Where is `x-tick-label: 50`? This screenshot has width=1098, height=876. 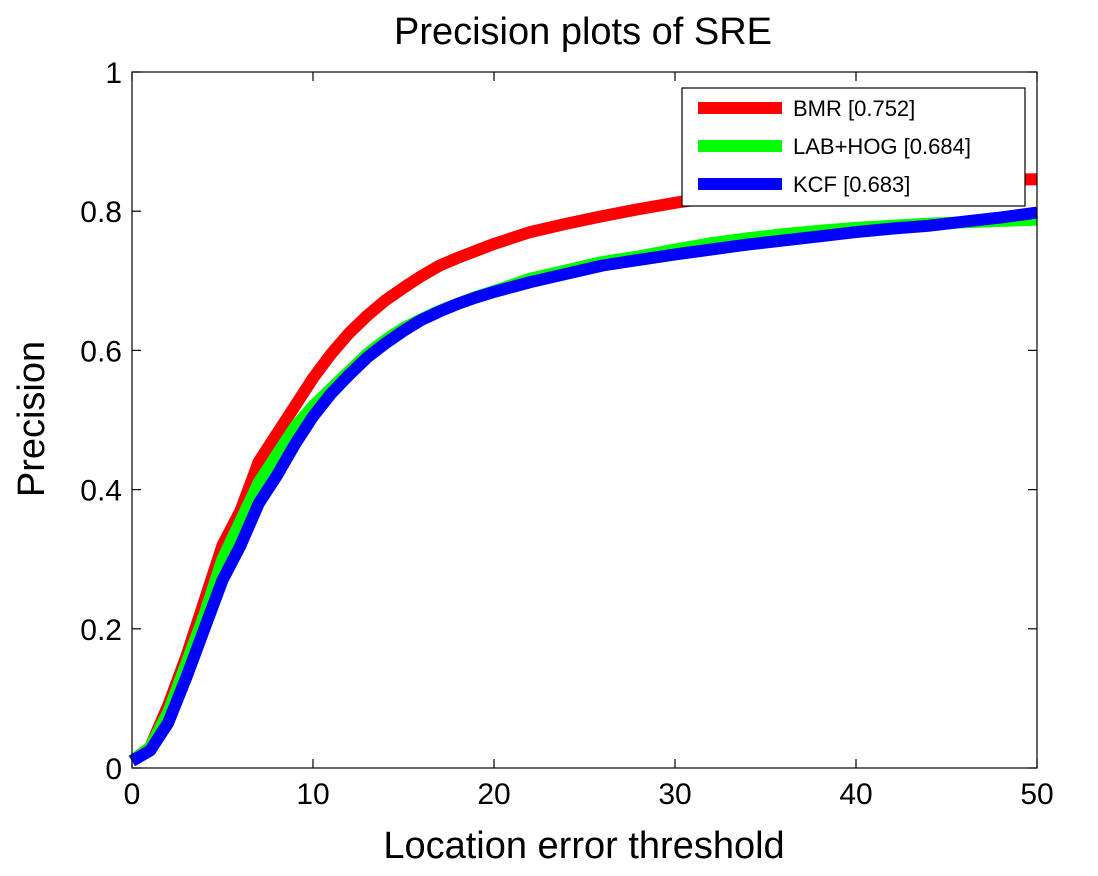 x-tick-label: 50 is located at coordinates (1036, 794).